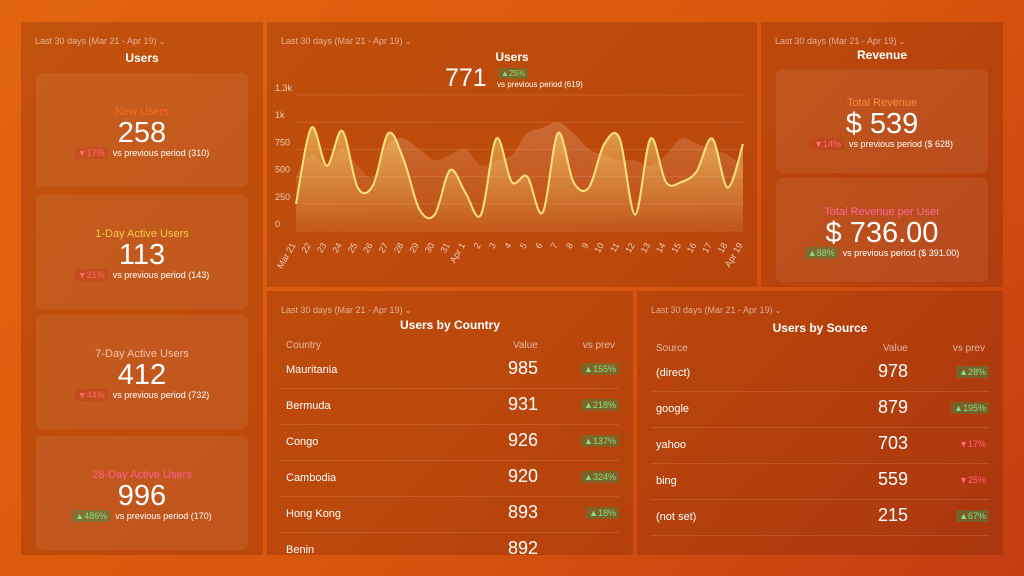 The image size is (1024, 576). What do you see at coordinates (450, 478) in the screenshot?
I see `table-row: Cambodia 920 324%` at bounding box center [450, 478].